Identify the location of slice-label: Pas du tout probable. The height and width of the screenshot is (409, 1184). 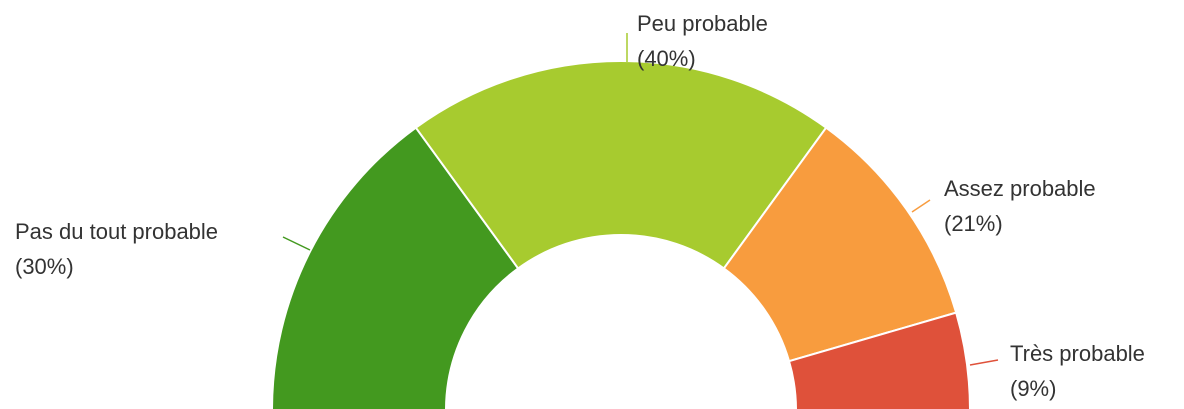
(116, 231).